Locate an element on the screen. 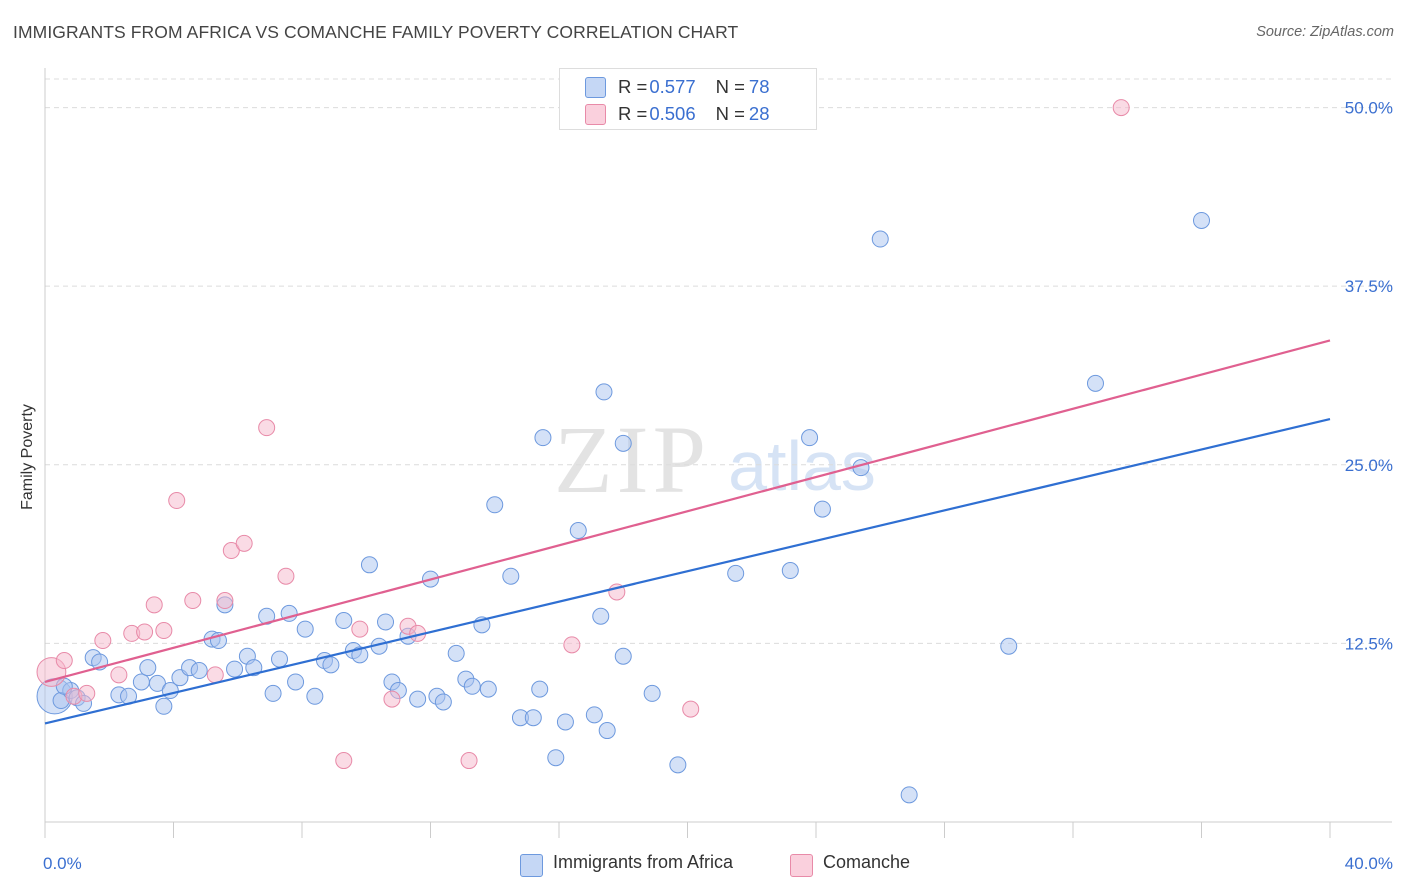 The height and width of the screenshot is (892, 1406). y-tick-label: 25.0% is located at coordinates (1369, 465).